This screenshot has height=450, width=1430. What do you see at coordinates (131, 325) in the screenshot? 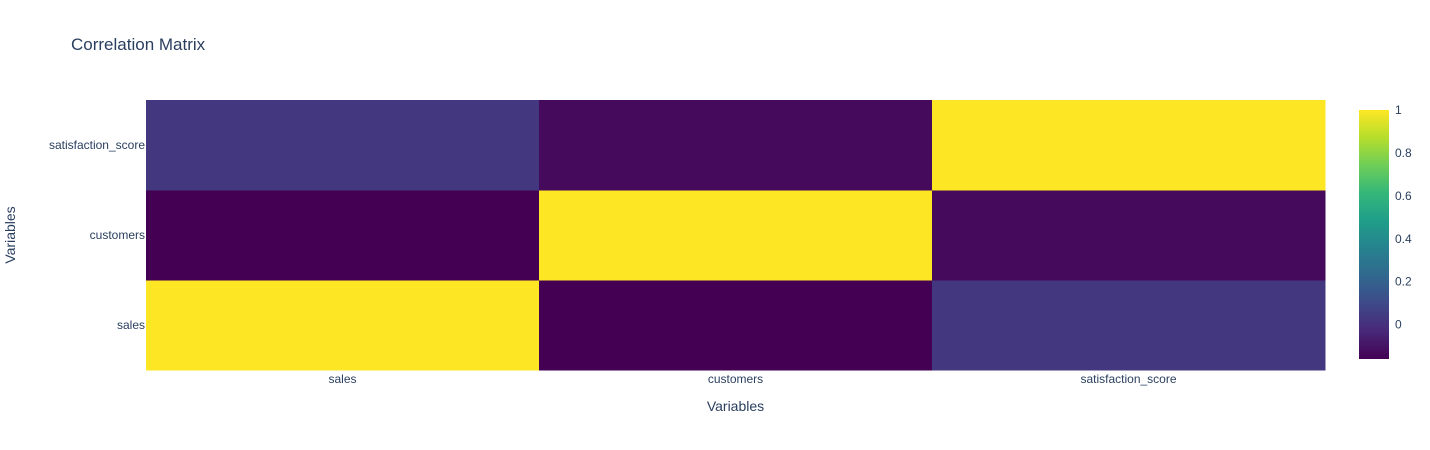
I see `y-tick-label: sales` at bounding box center [131, 325].